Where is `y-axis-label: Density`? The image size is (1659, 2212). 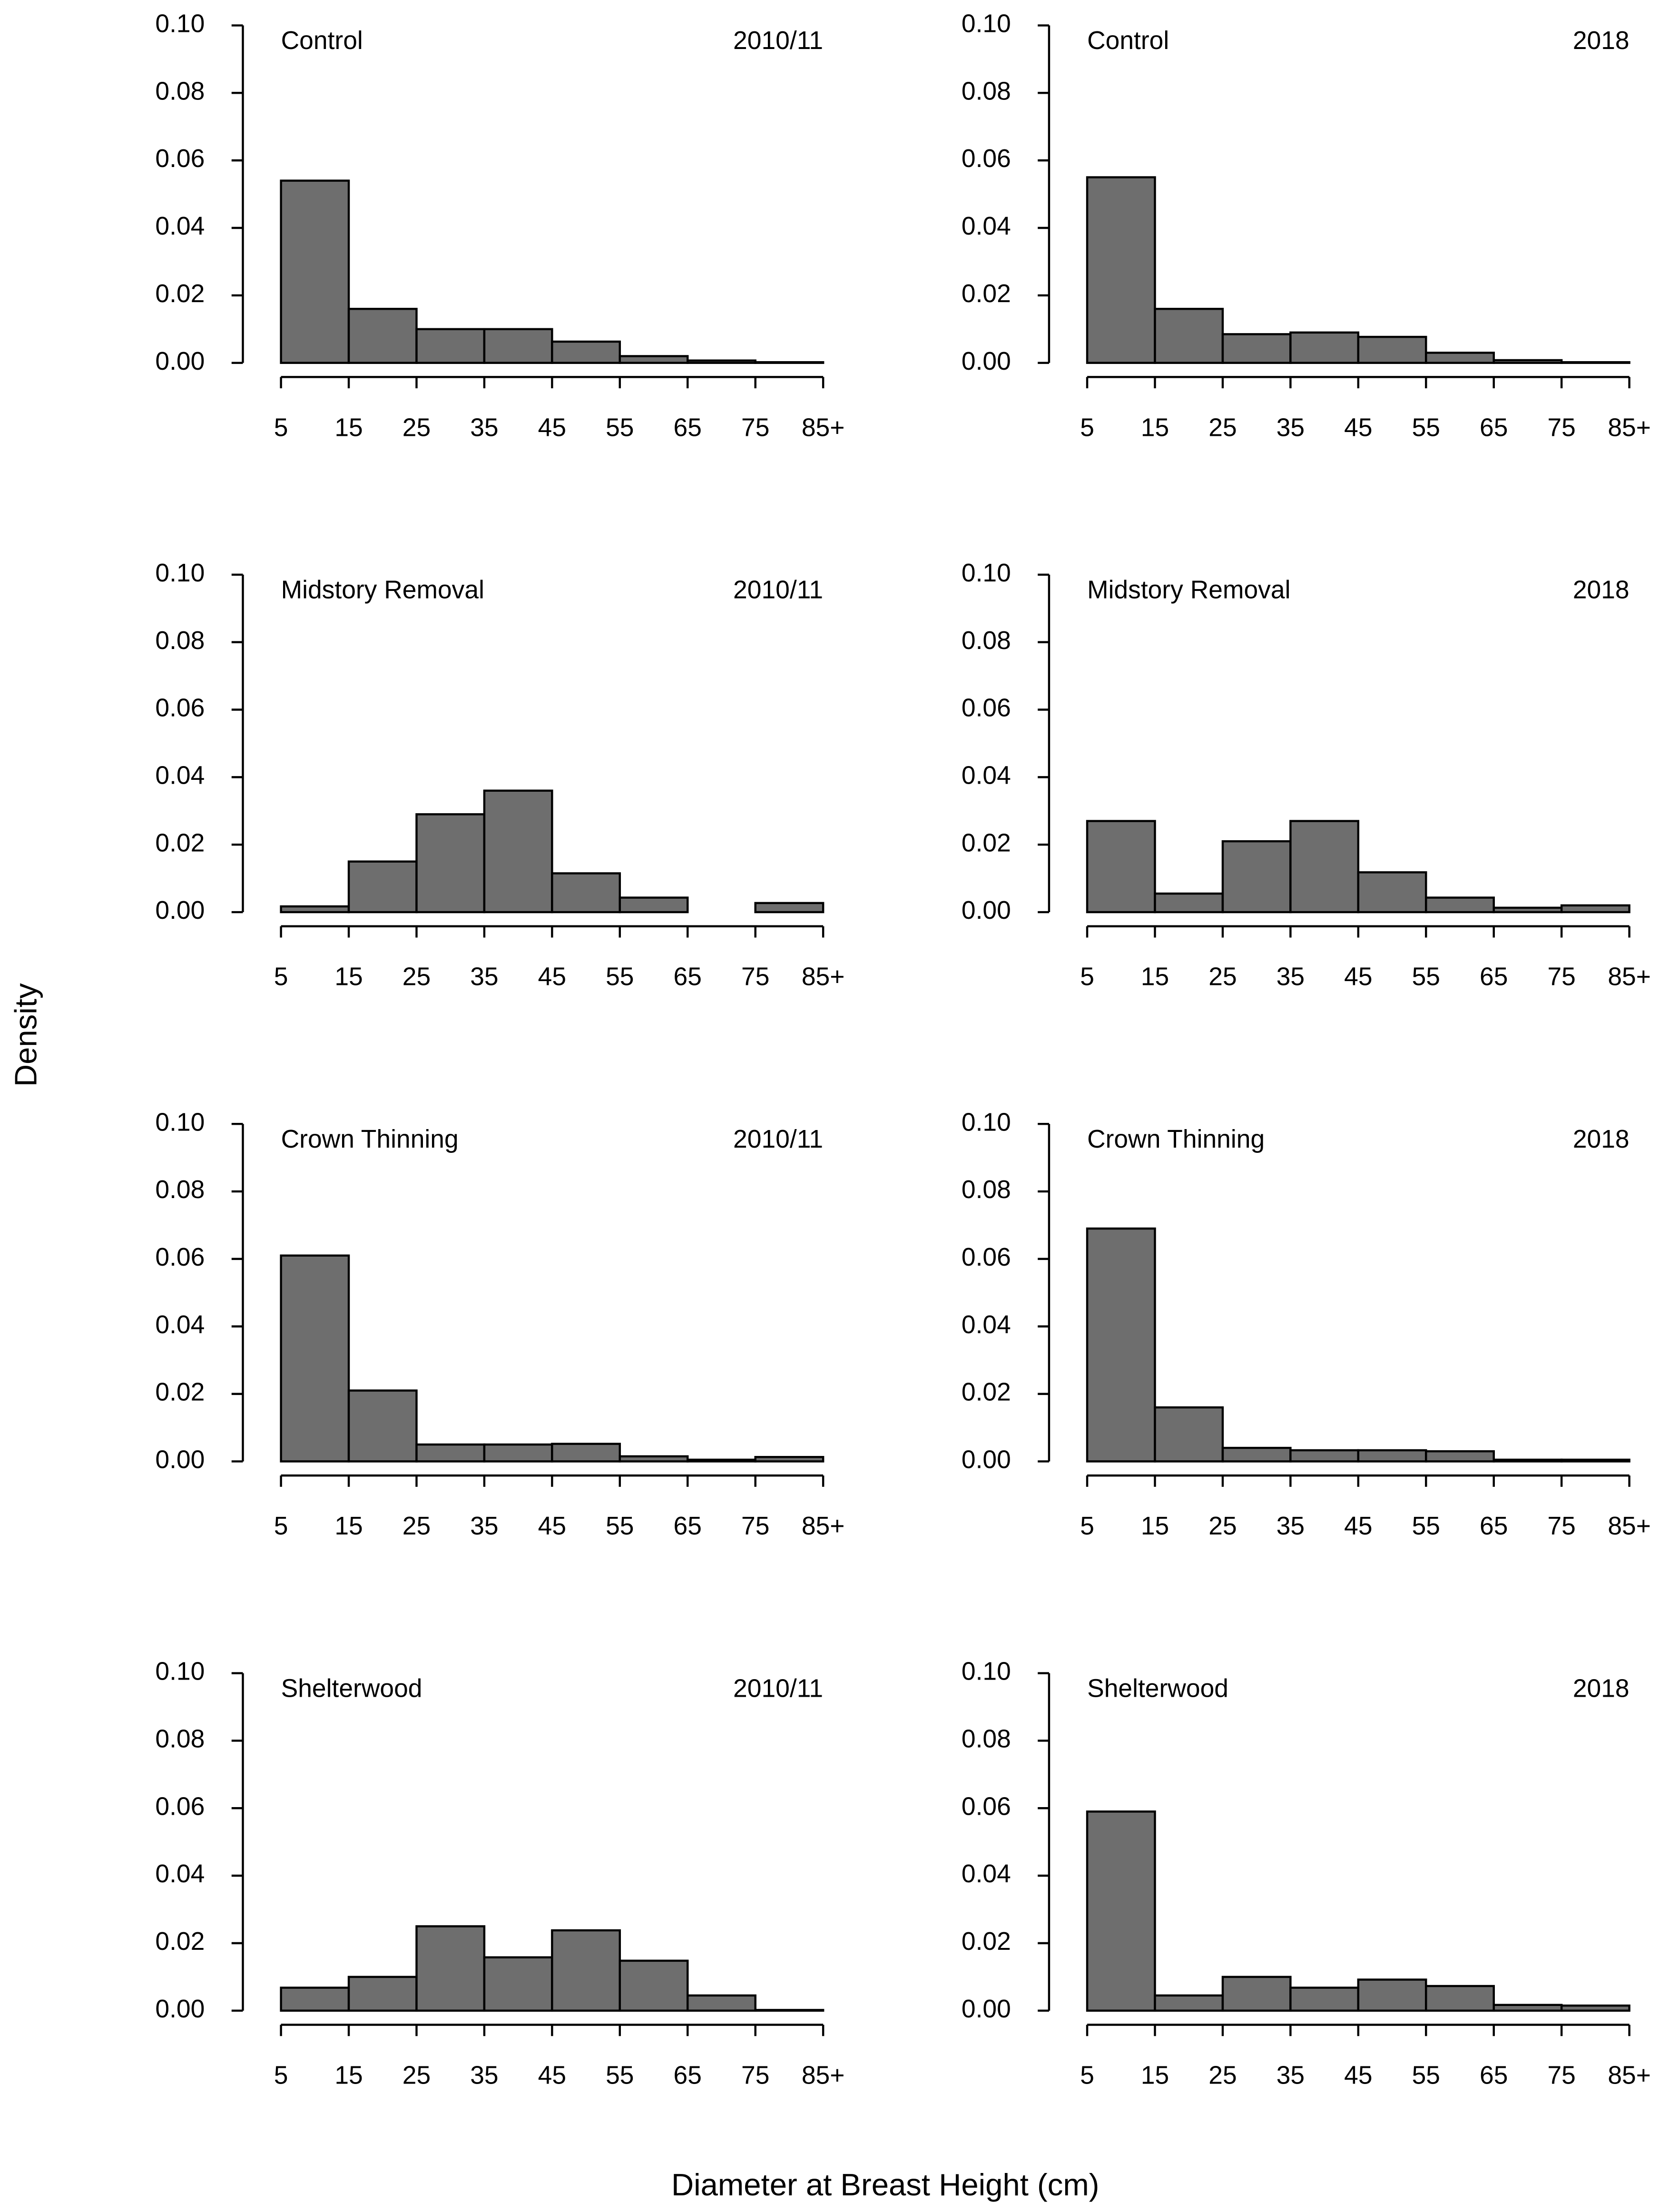 y-axis-label: Density is located at coordinates (26, 1035).